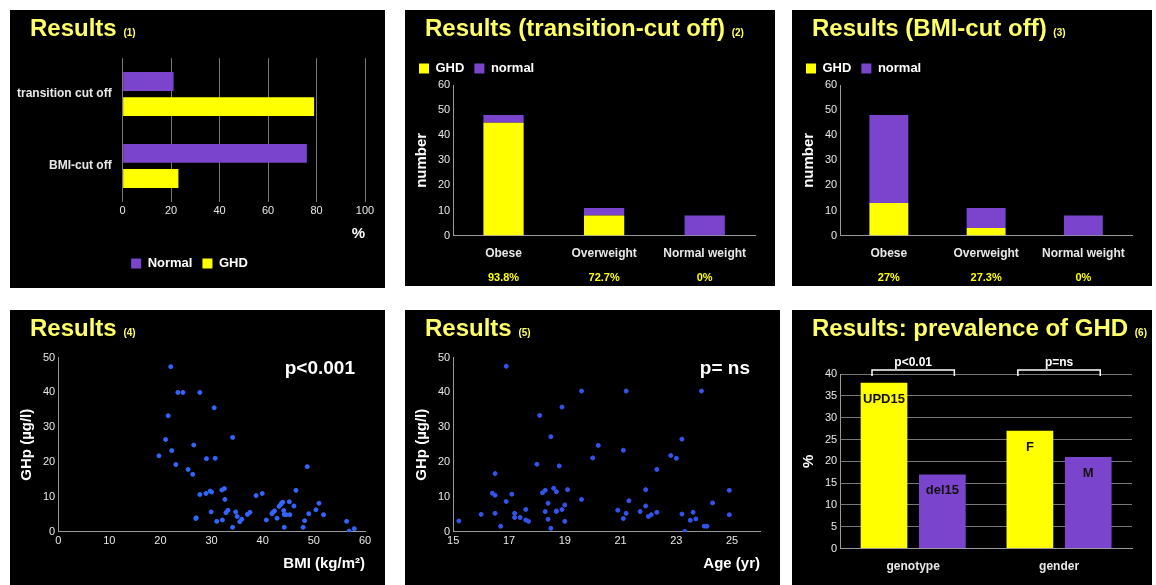 This screenshot has width=1156, height=585. Describe the element at coordinates (913, 362) in the screenshot. I see `text: p<0.01` at that location.